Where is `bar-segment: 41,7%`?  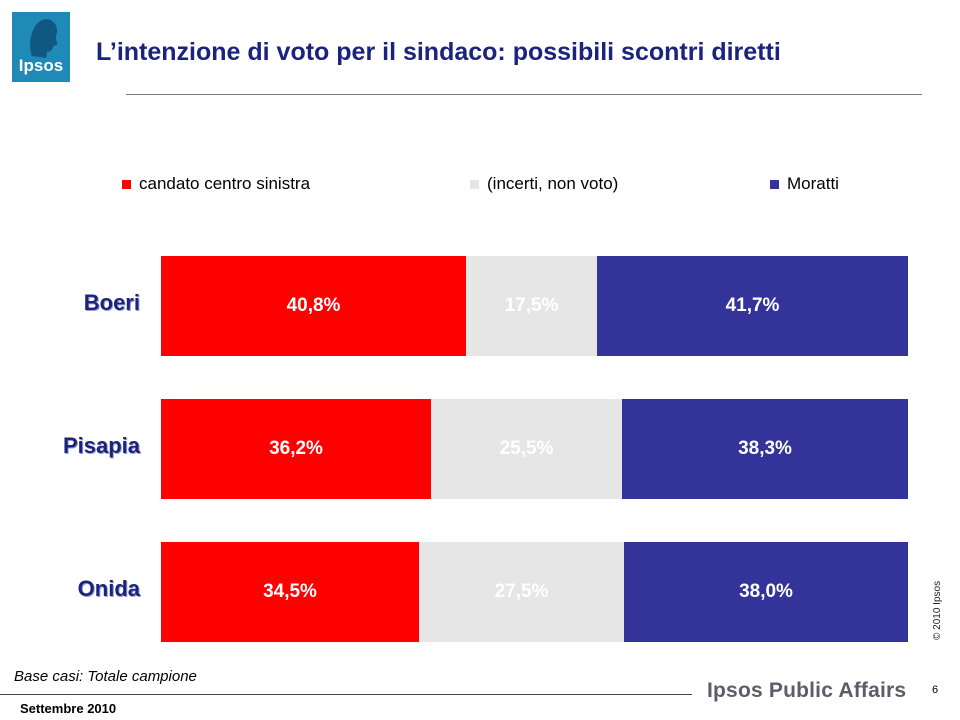
bar-segment: 41,7% is located at coordinates (752, 306).